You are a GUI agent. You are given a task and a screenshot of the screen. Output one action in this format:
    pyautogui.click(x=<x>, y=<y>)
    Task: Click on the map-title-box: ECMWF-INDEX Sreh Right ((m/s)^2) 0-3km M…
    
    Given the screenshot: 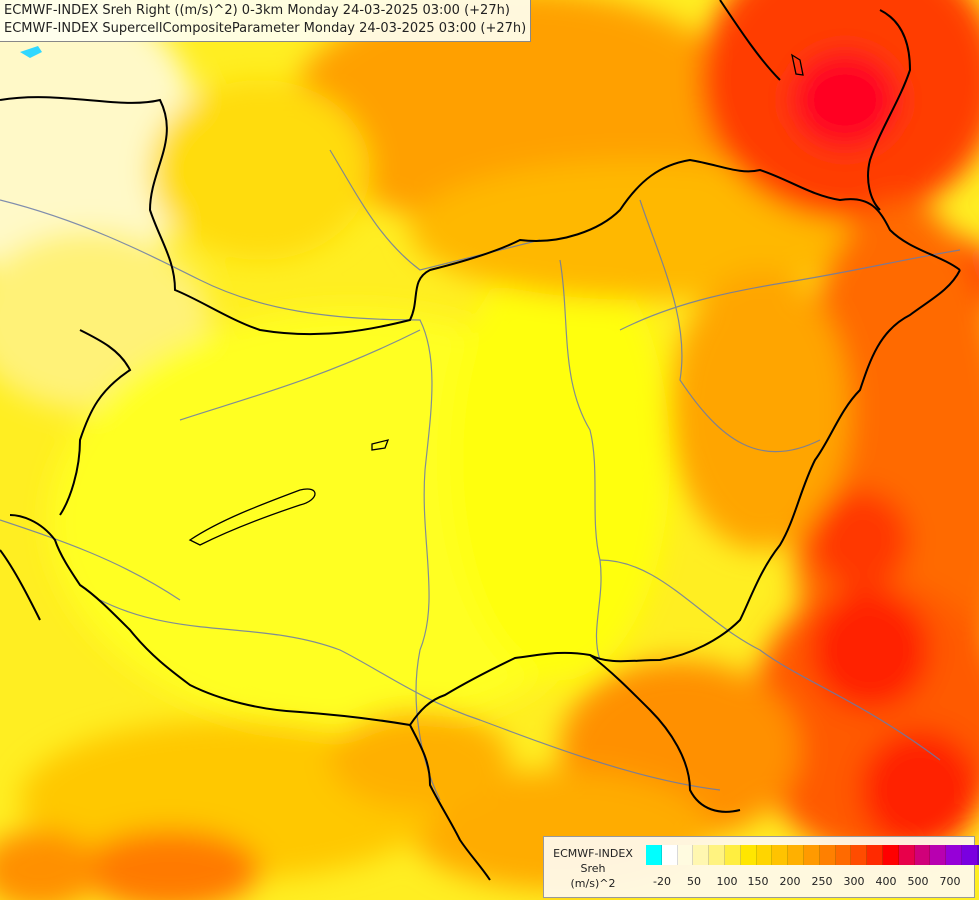 What is the action you would take?
    pyautogui.click(x=266, y=21)
    